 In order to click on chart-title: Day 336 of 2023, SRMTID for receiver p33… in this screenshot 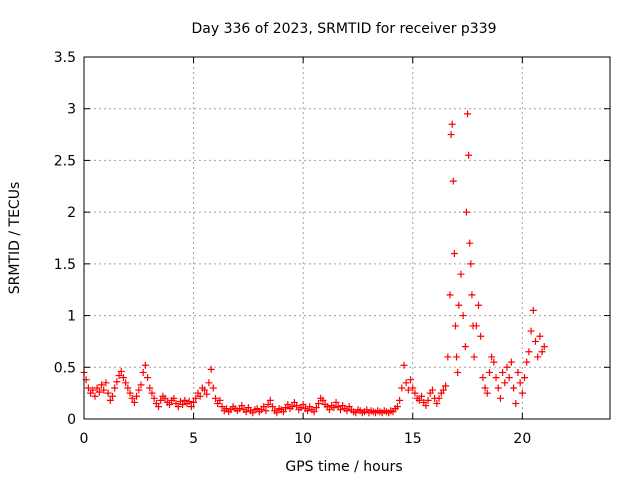, I will do `click(343, 29)`.